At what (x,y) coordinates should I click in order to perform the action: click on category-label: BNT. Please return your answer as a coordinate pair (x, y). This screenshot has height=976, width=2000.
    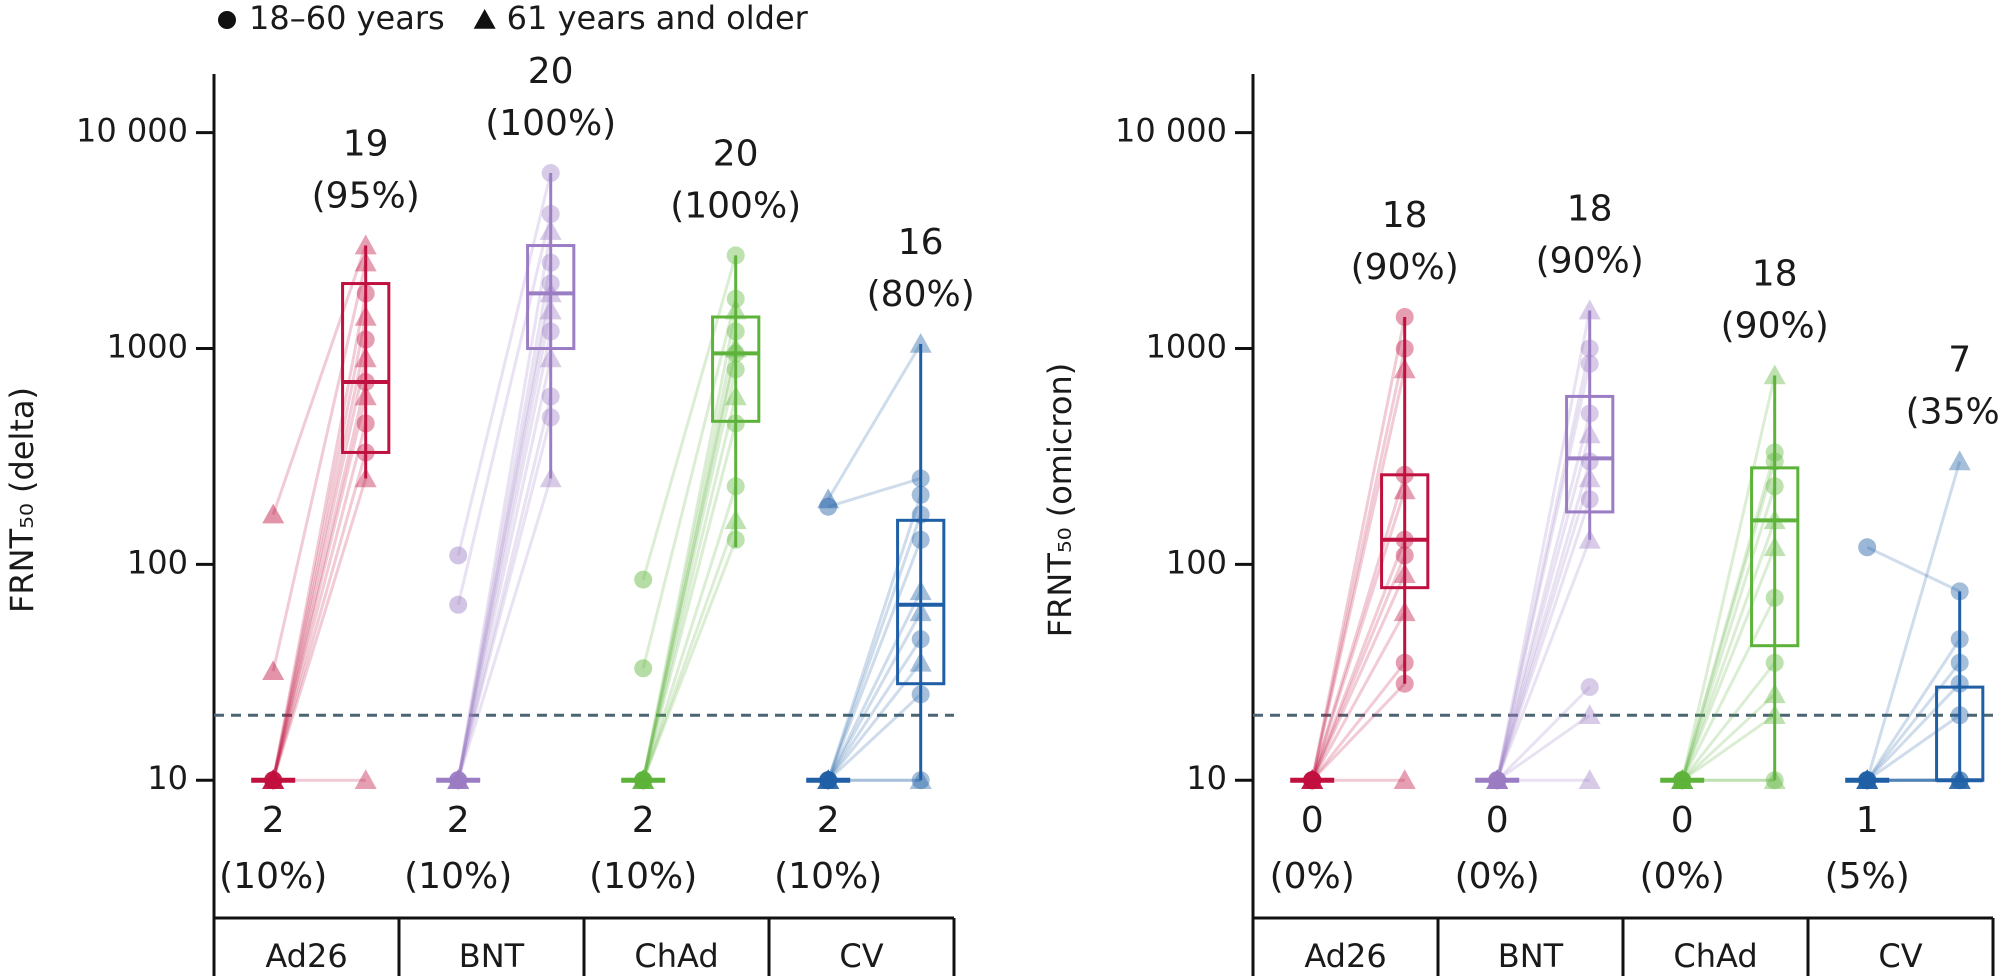
    Looking at the image, I should click on (1531, 956).